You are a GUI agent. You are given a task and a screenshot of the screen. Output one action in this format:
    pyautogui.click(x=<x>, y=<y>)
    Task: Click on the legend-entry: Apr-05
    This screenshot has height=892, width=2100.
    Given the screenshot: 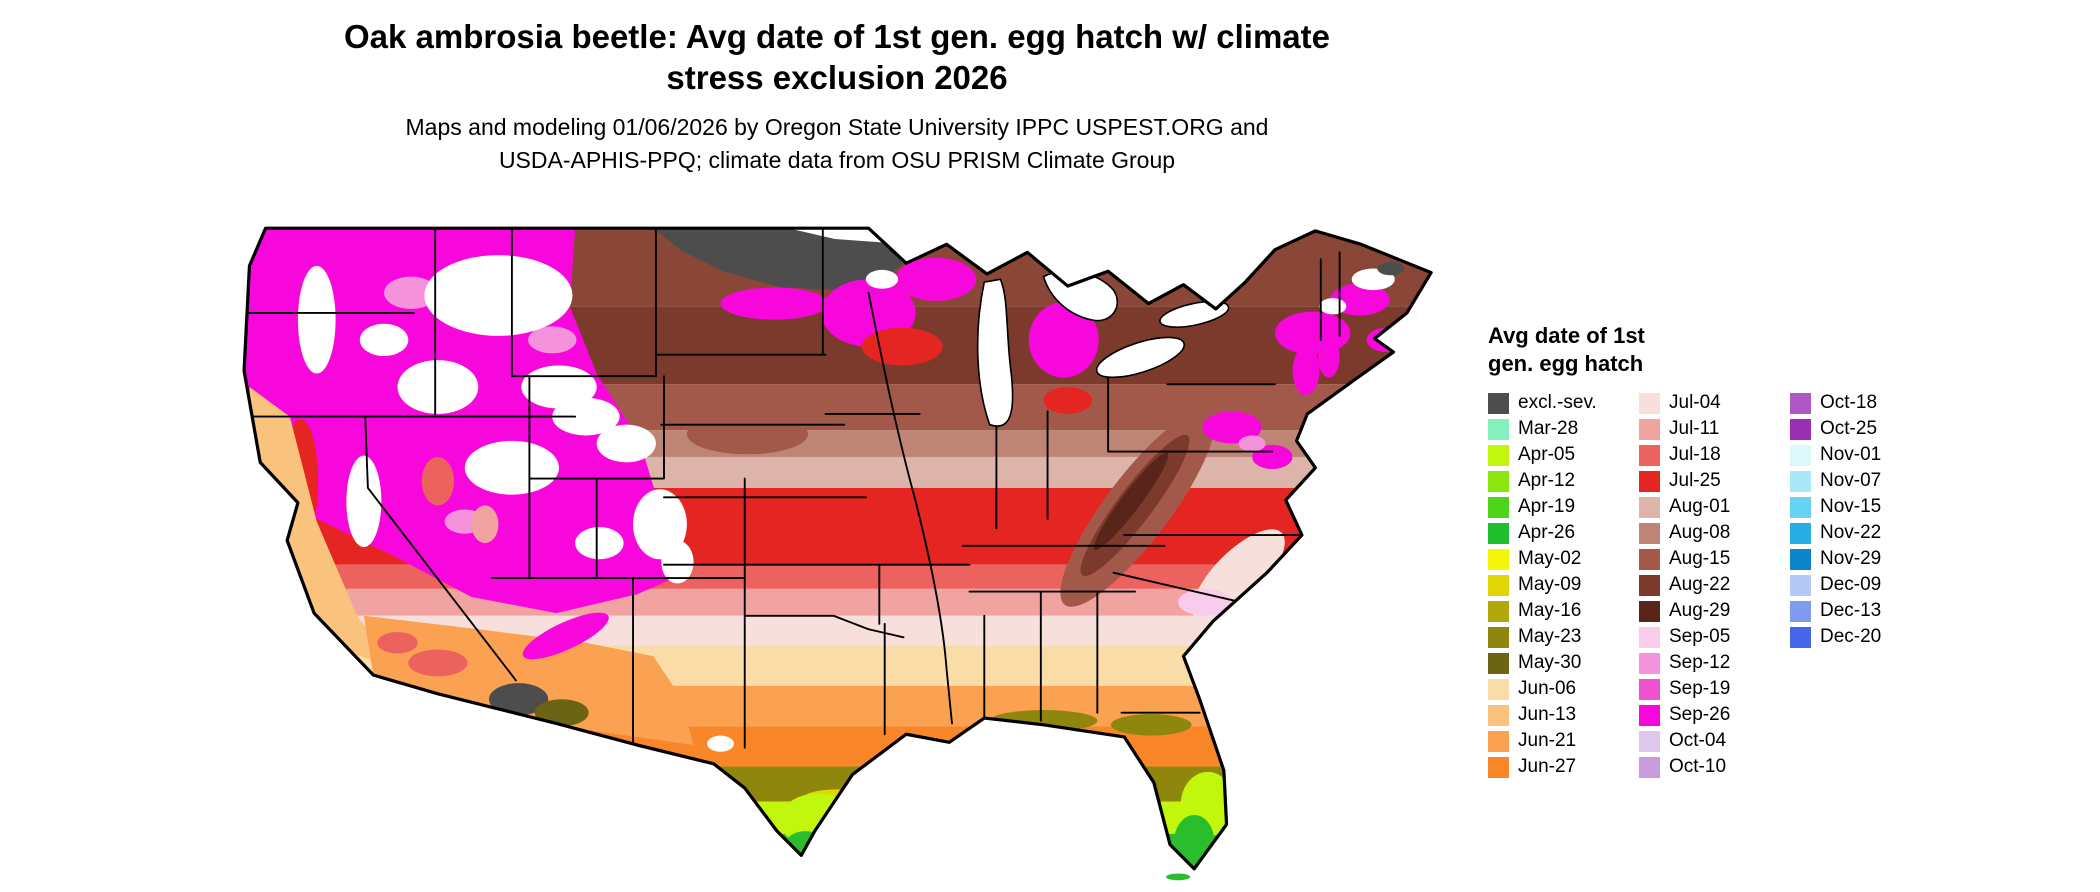 What is the action you would take?
    pyautogui.click(x=1563, y=455)
    